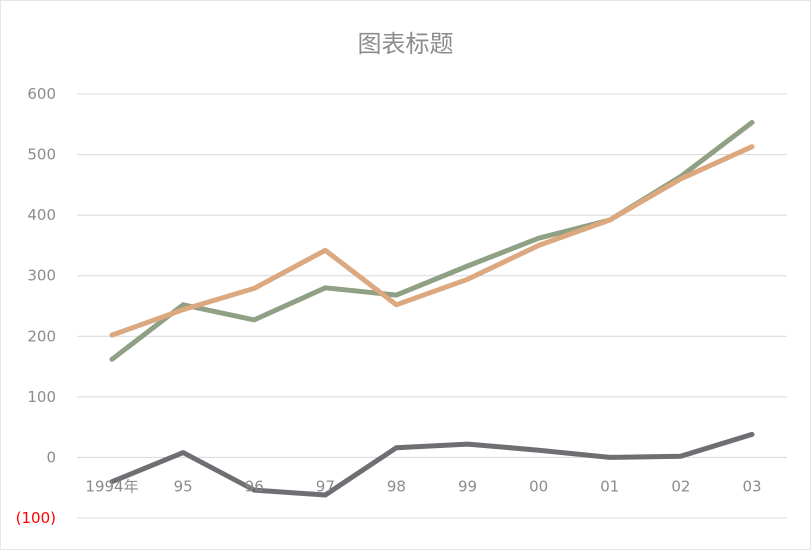 This screenshot has width=811, height=550. I want to click on x-tick-label: 00, so click(538, 486).